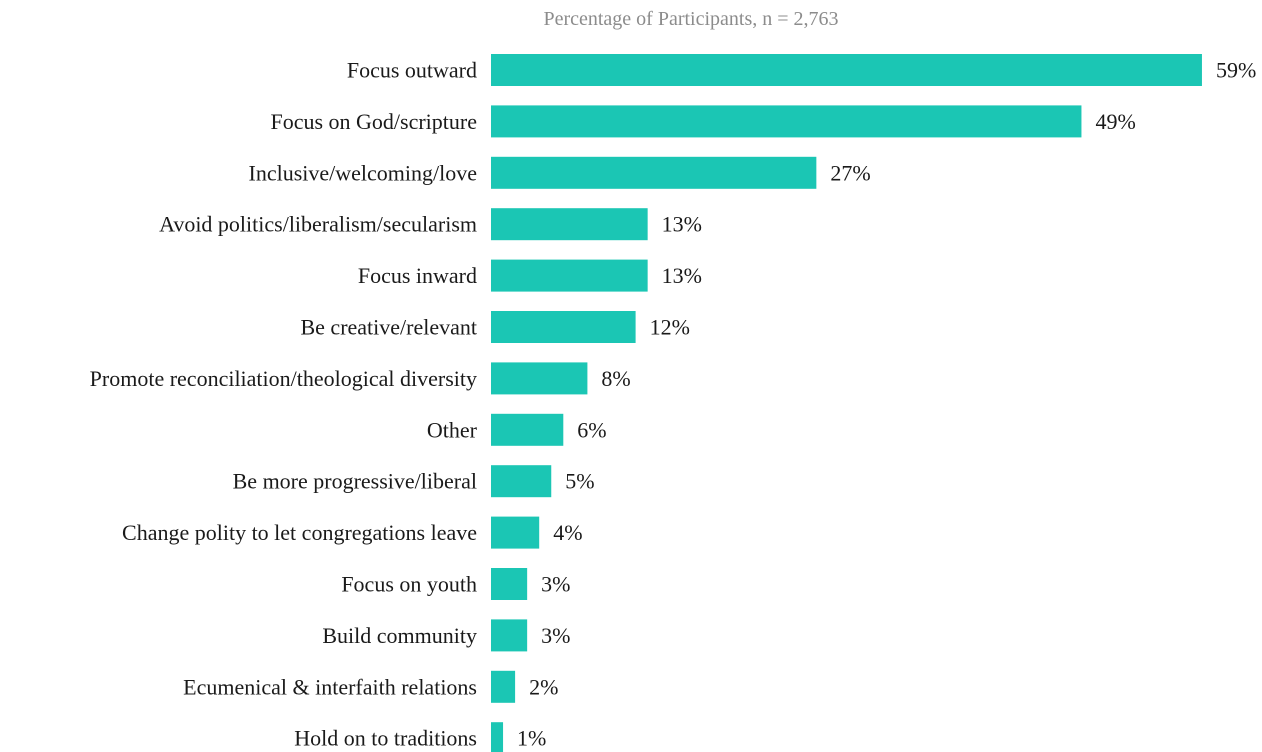  I want to click on value-label: 6%, so click(591, 429).